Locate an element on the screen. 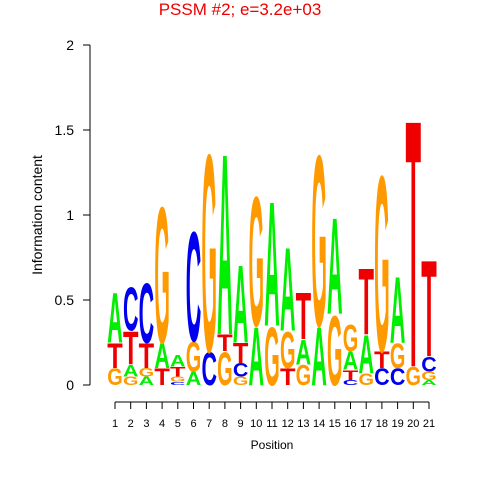  logo-column-8: GTA is located at coordinates (225, 247).